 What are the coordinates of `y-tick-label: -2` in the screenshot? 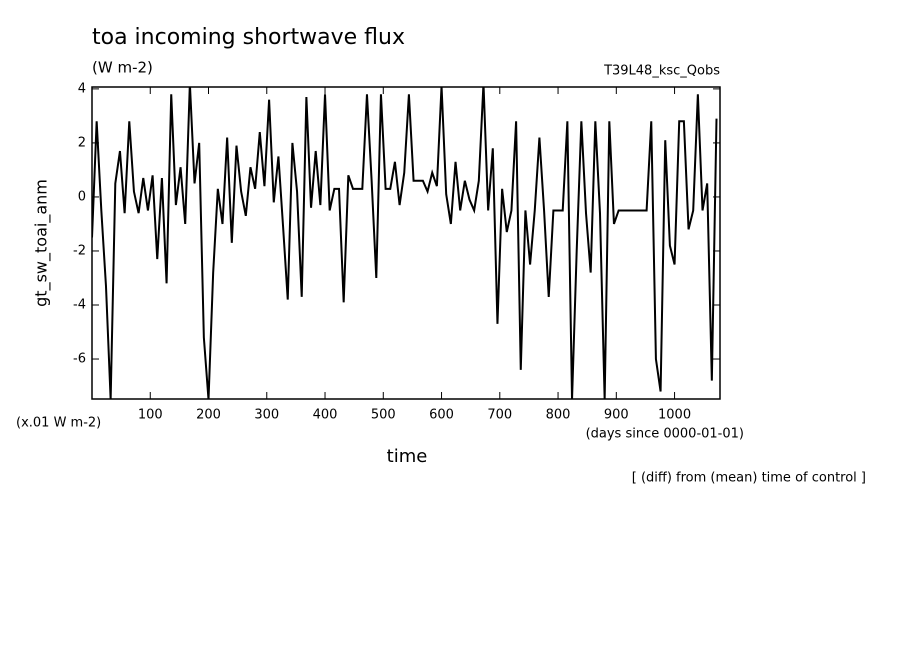 It's located at (79, 250).